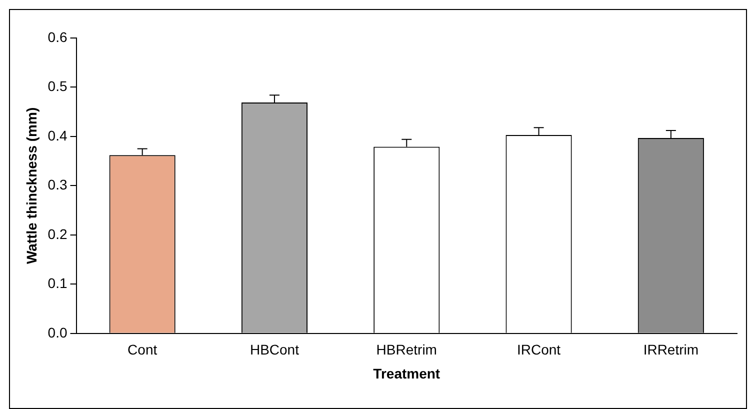 The width and height of the screenshot is (751, 409). I want to click on x-tick-label: Cont, so click(143, 350).